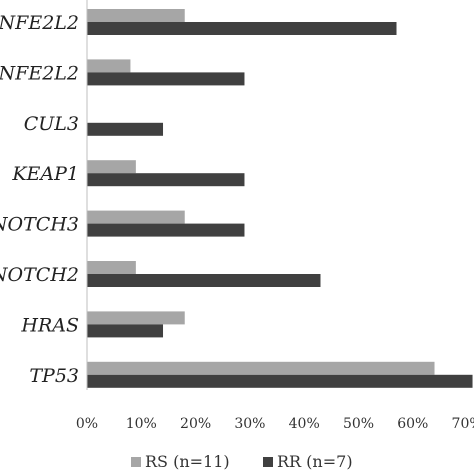 The height and width of the screenshot is (474, 474). What do you see at coordinates (304, 424) in the screenshot?
I see `x-tick-label: 40%` at bounding box center [304, 424].